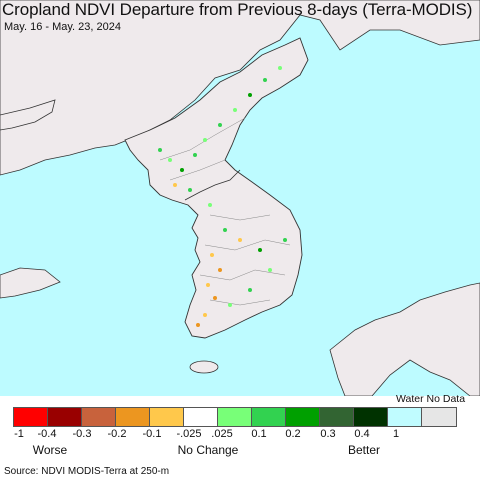  Describe the element at coordinates (328, 434) in the screenshot. I see `legend-tick: 0.3` at that location.